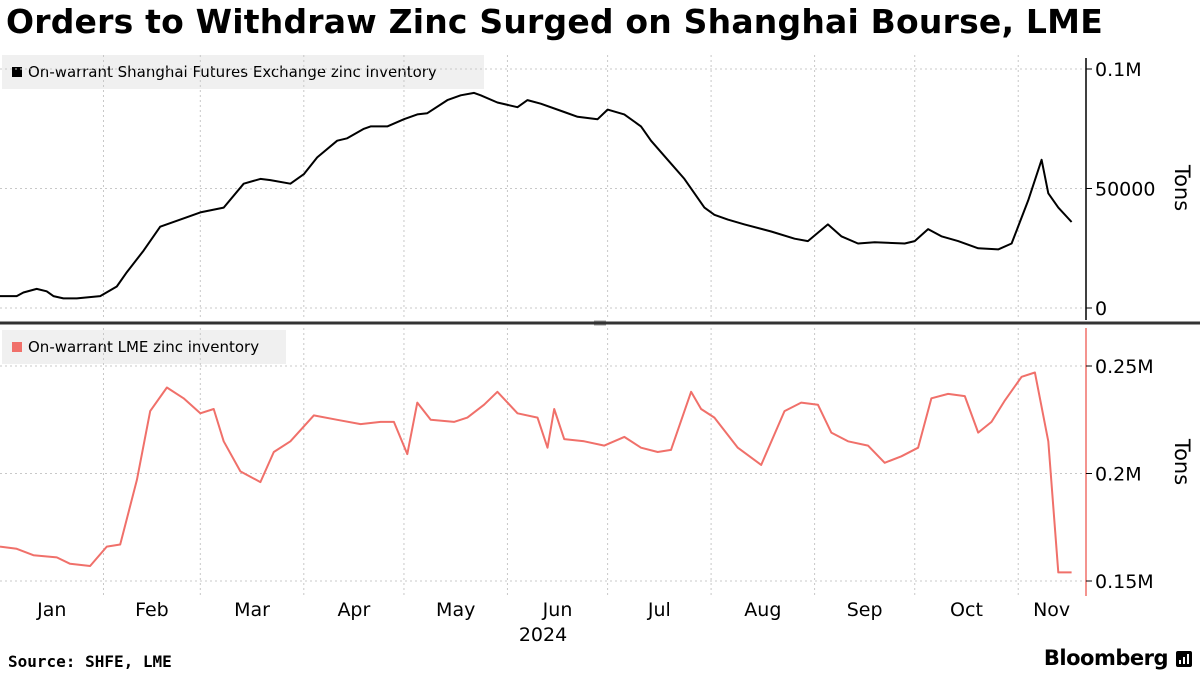  I want to click on x-tick-label: Jan, so click(51, 610).